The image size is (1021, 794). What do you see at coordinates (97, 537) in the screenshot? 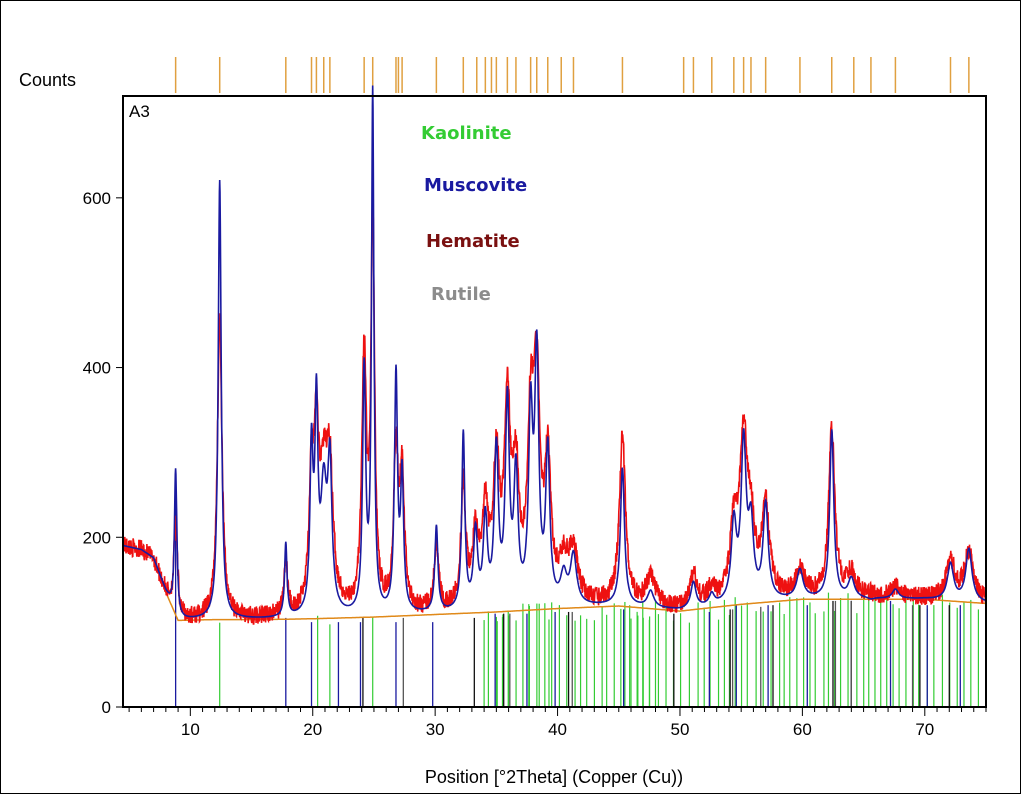
I see `y-tick-label: 200` at bounding box center [97, 537].